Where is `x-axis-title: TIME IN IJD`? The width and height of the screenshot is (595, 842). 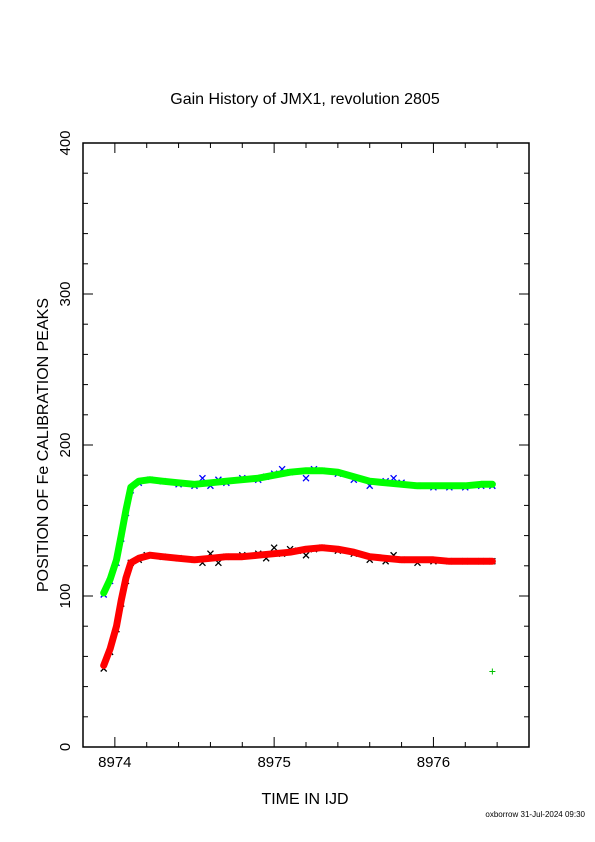 x-axis-title: TIME IN IJD is located at coordinates (304, 799).